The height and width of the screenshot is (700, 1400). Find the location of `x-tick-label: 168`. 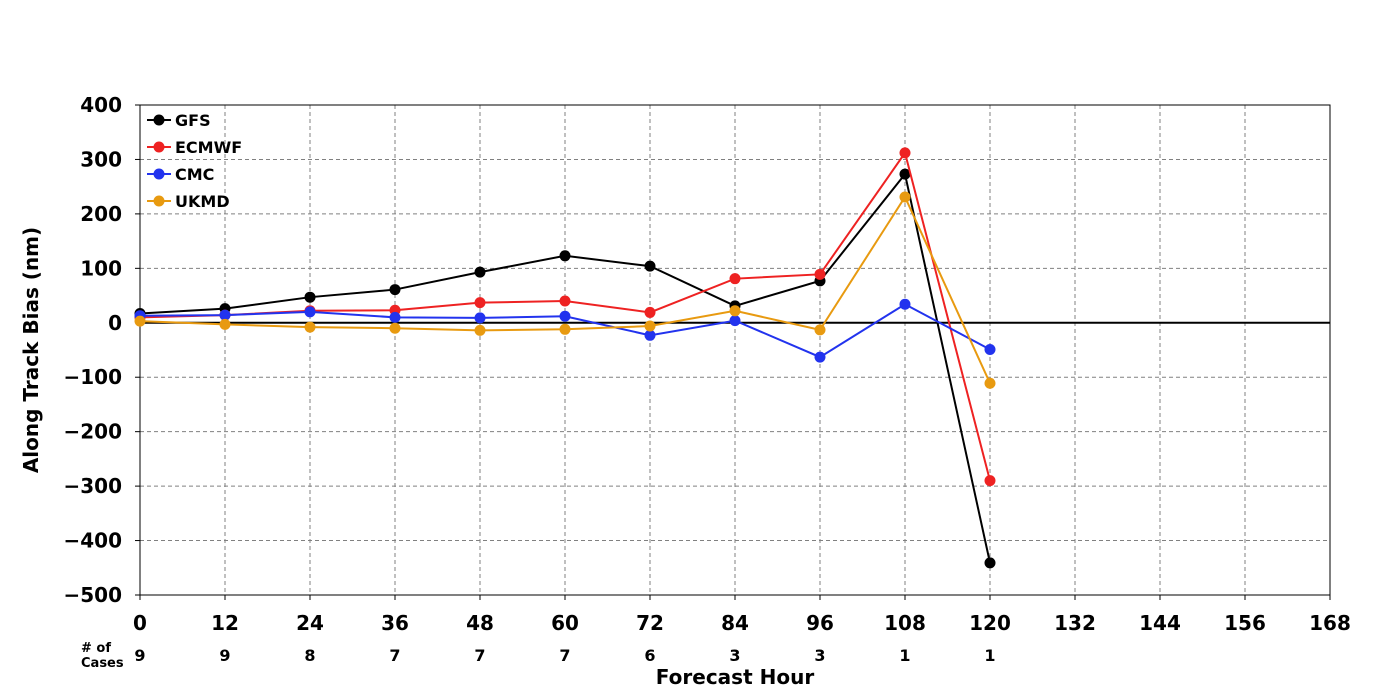

x-tick-label: 168 is located at coordinates (1330, 623).